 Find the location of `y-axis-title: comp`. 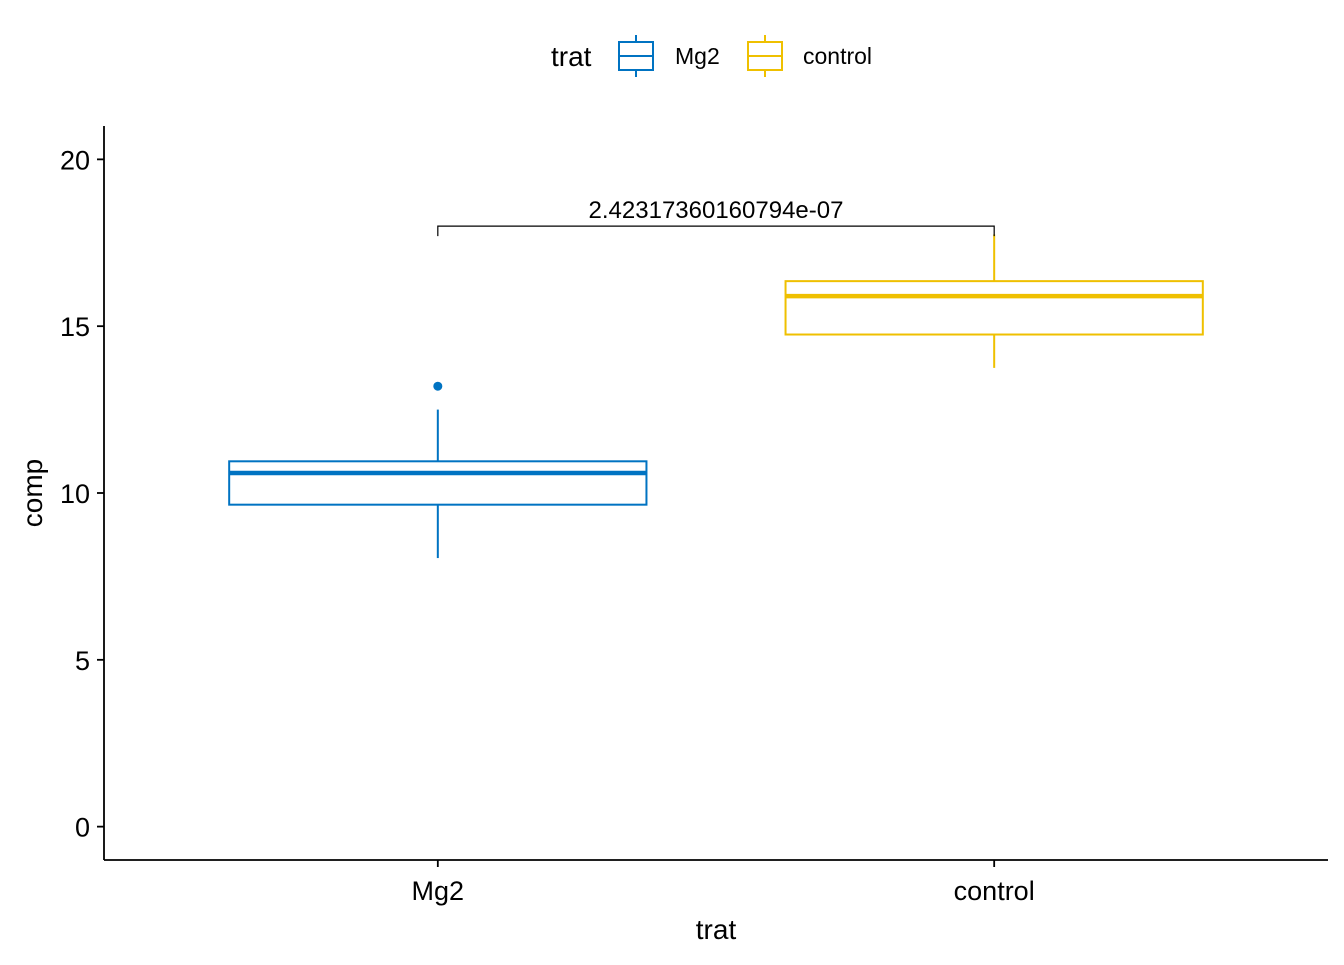

y-axis-title: comp is located at coordinates (32, 493).